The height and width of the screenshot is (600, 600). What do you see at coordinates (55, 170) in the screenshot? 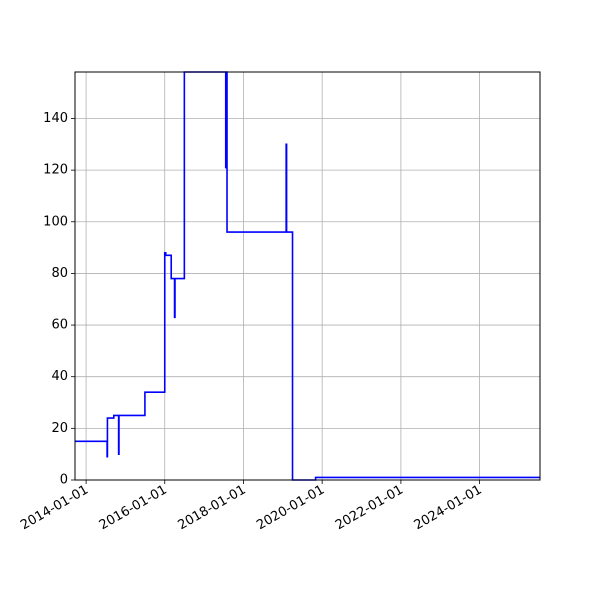
I see `y-tick-label: 120` at bounding box center [55, 170].